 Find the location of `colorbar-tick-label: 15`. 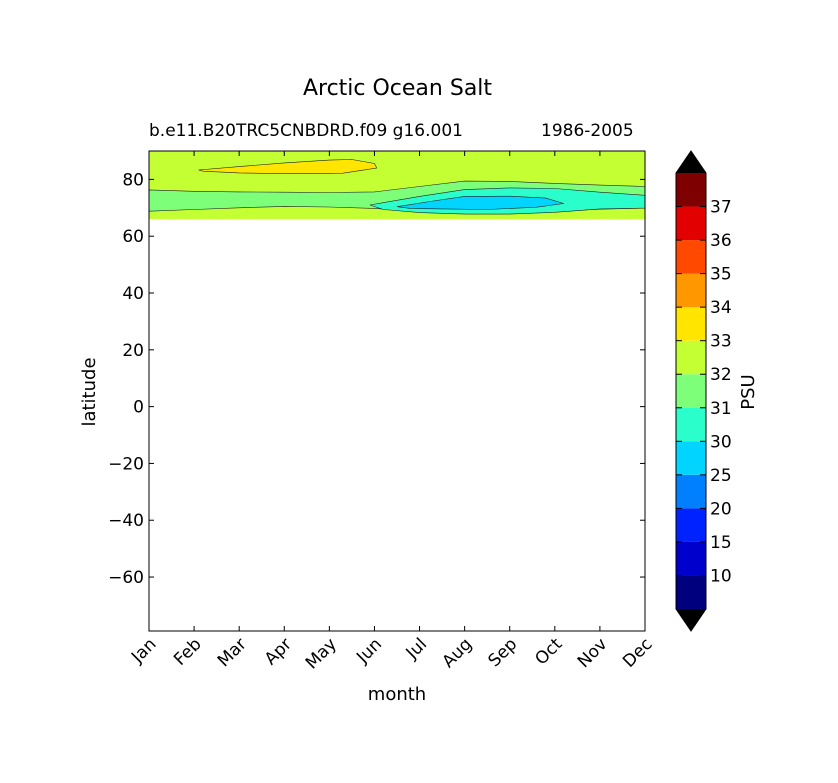

colorbar-tick-label: 15 is located at coordinates (721, 543).